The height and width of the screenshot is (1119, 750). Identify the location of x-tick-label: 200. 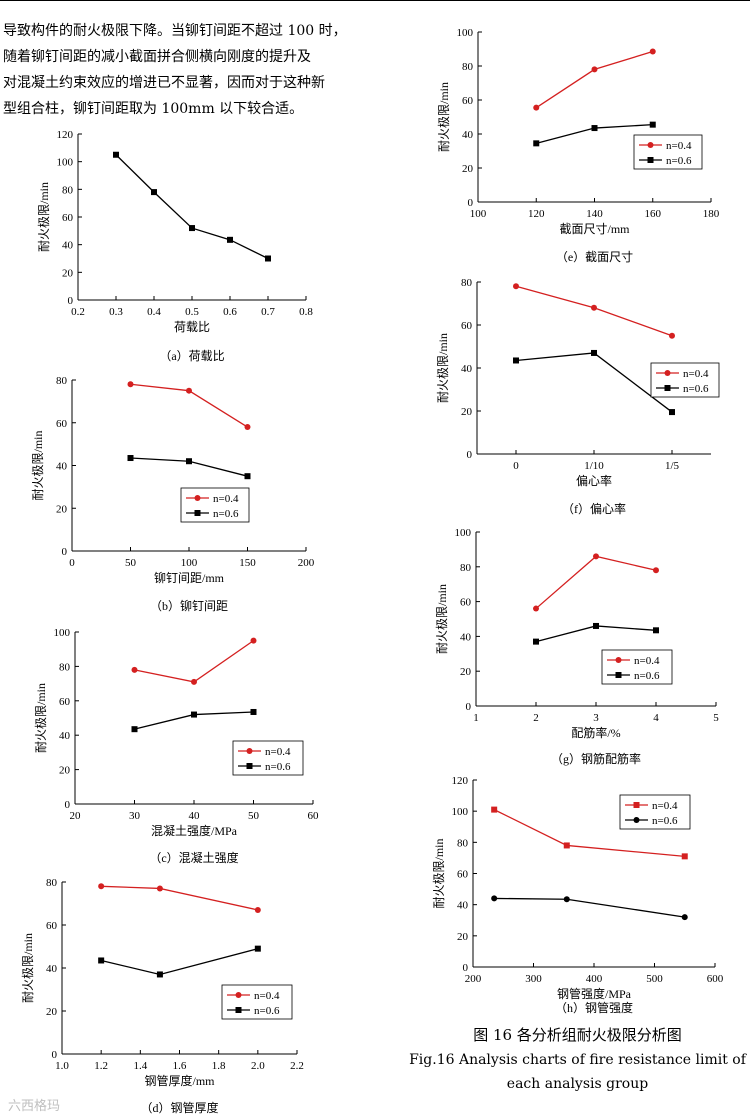
(473, 979).